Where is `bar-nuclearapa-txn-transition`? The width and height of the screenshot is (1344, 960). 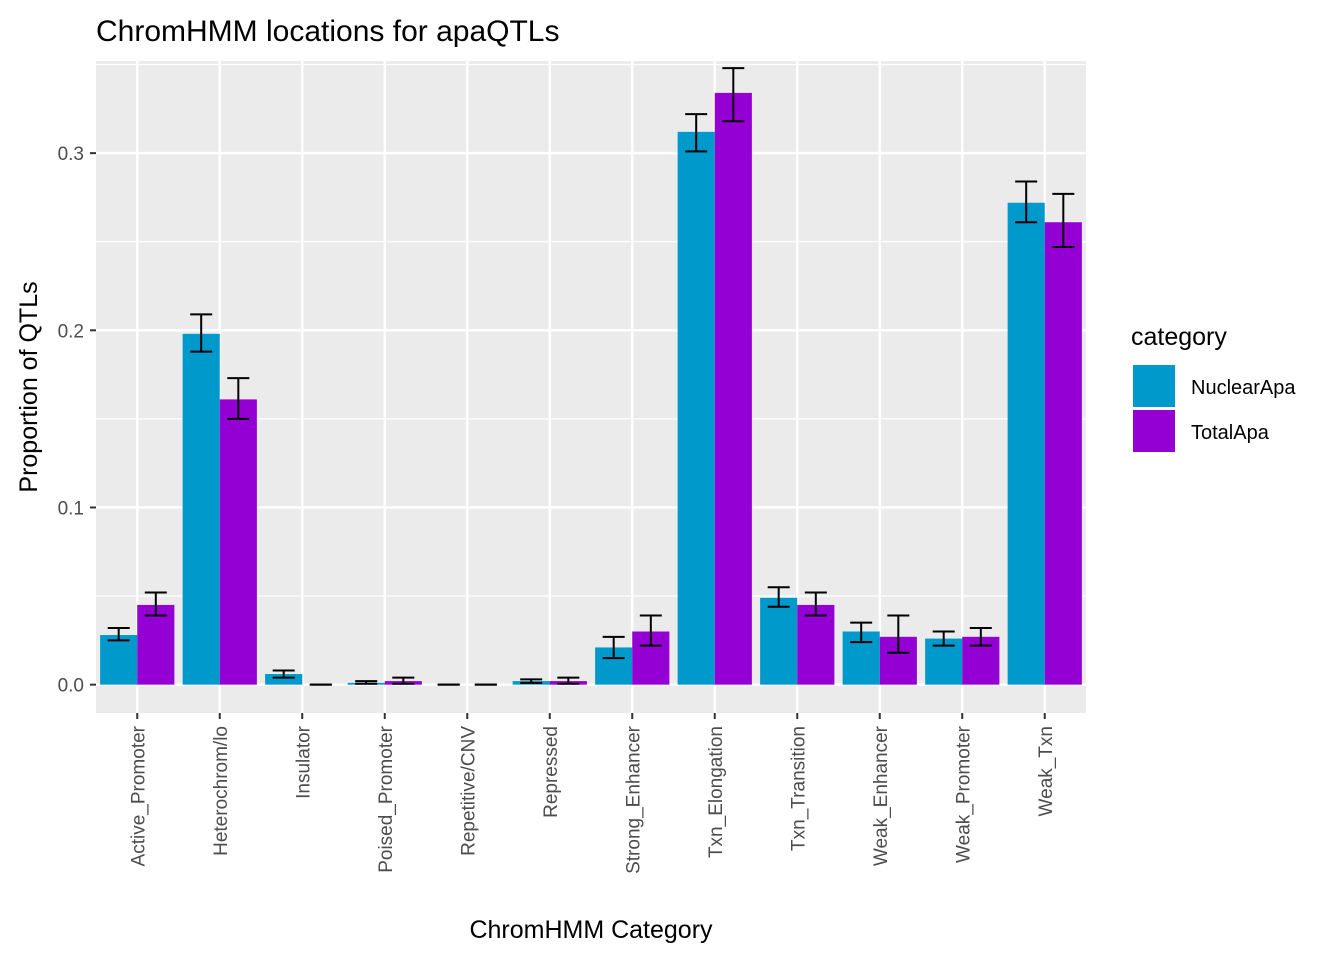 bar-nuclearapa-txn-transition is located at coordinates (779, 641).